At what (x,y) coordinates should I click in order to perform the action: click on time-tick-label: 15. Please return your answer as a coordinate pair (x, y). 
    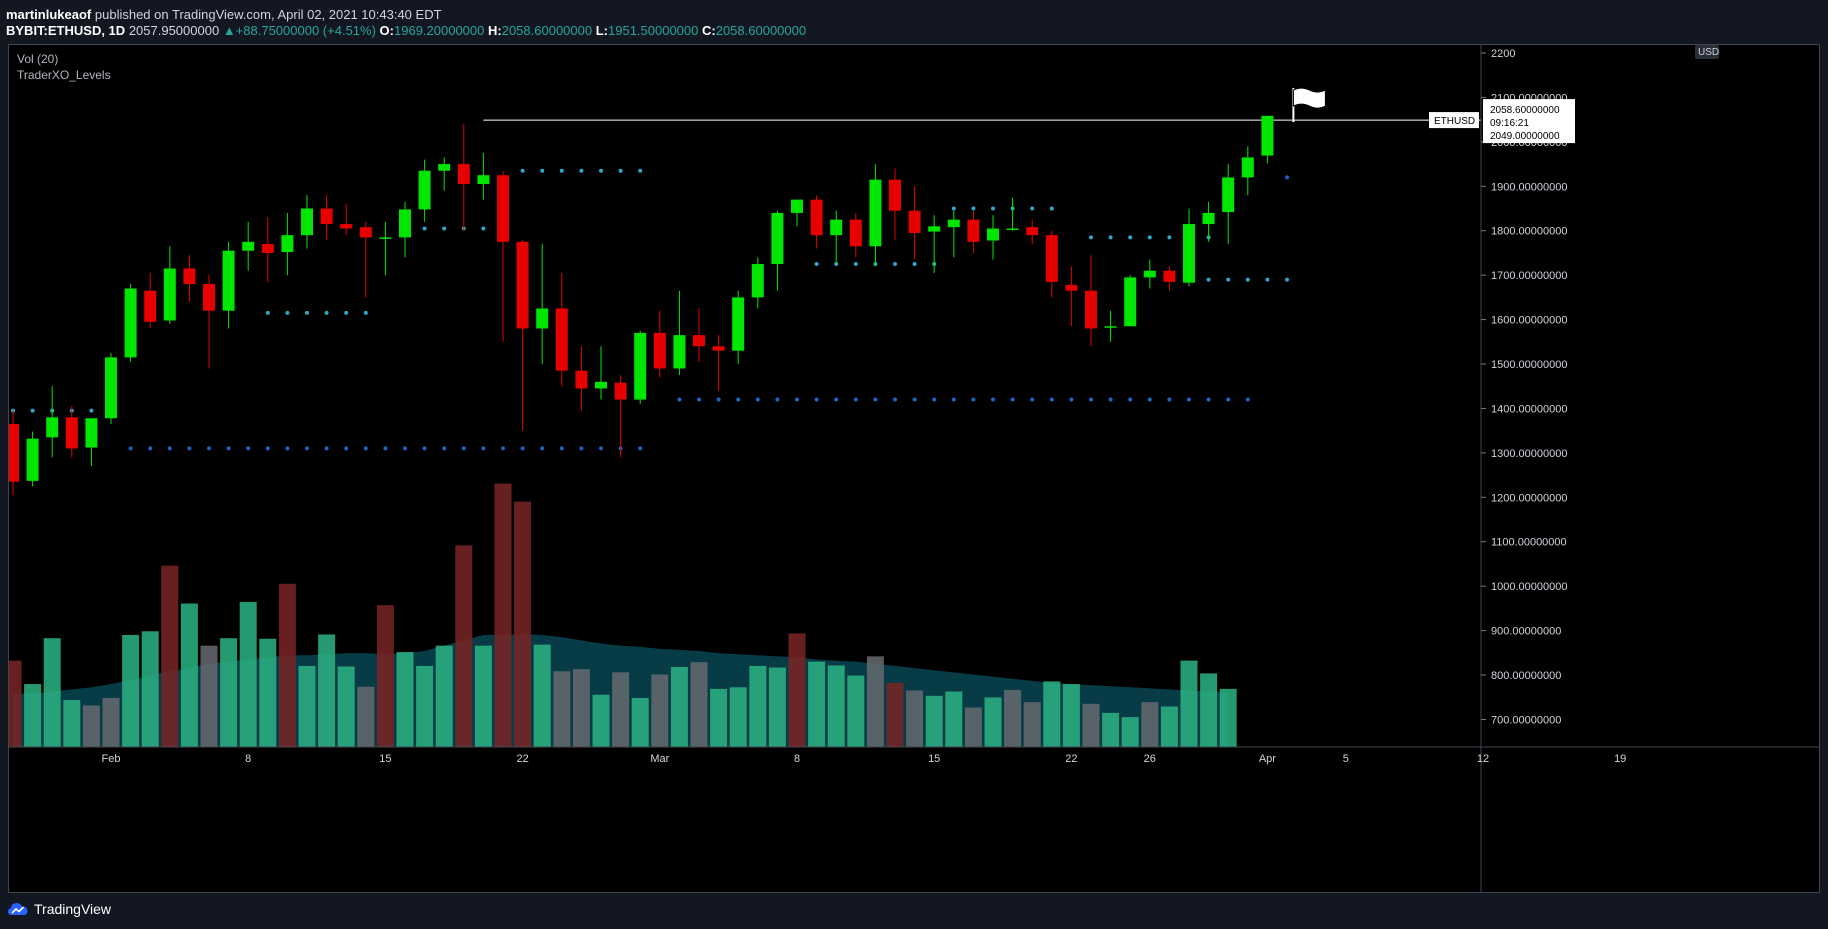
    Looking at the image, I should click on (385, 759).